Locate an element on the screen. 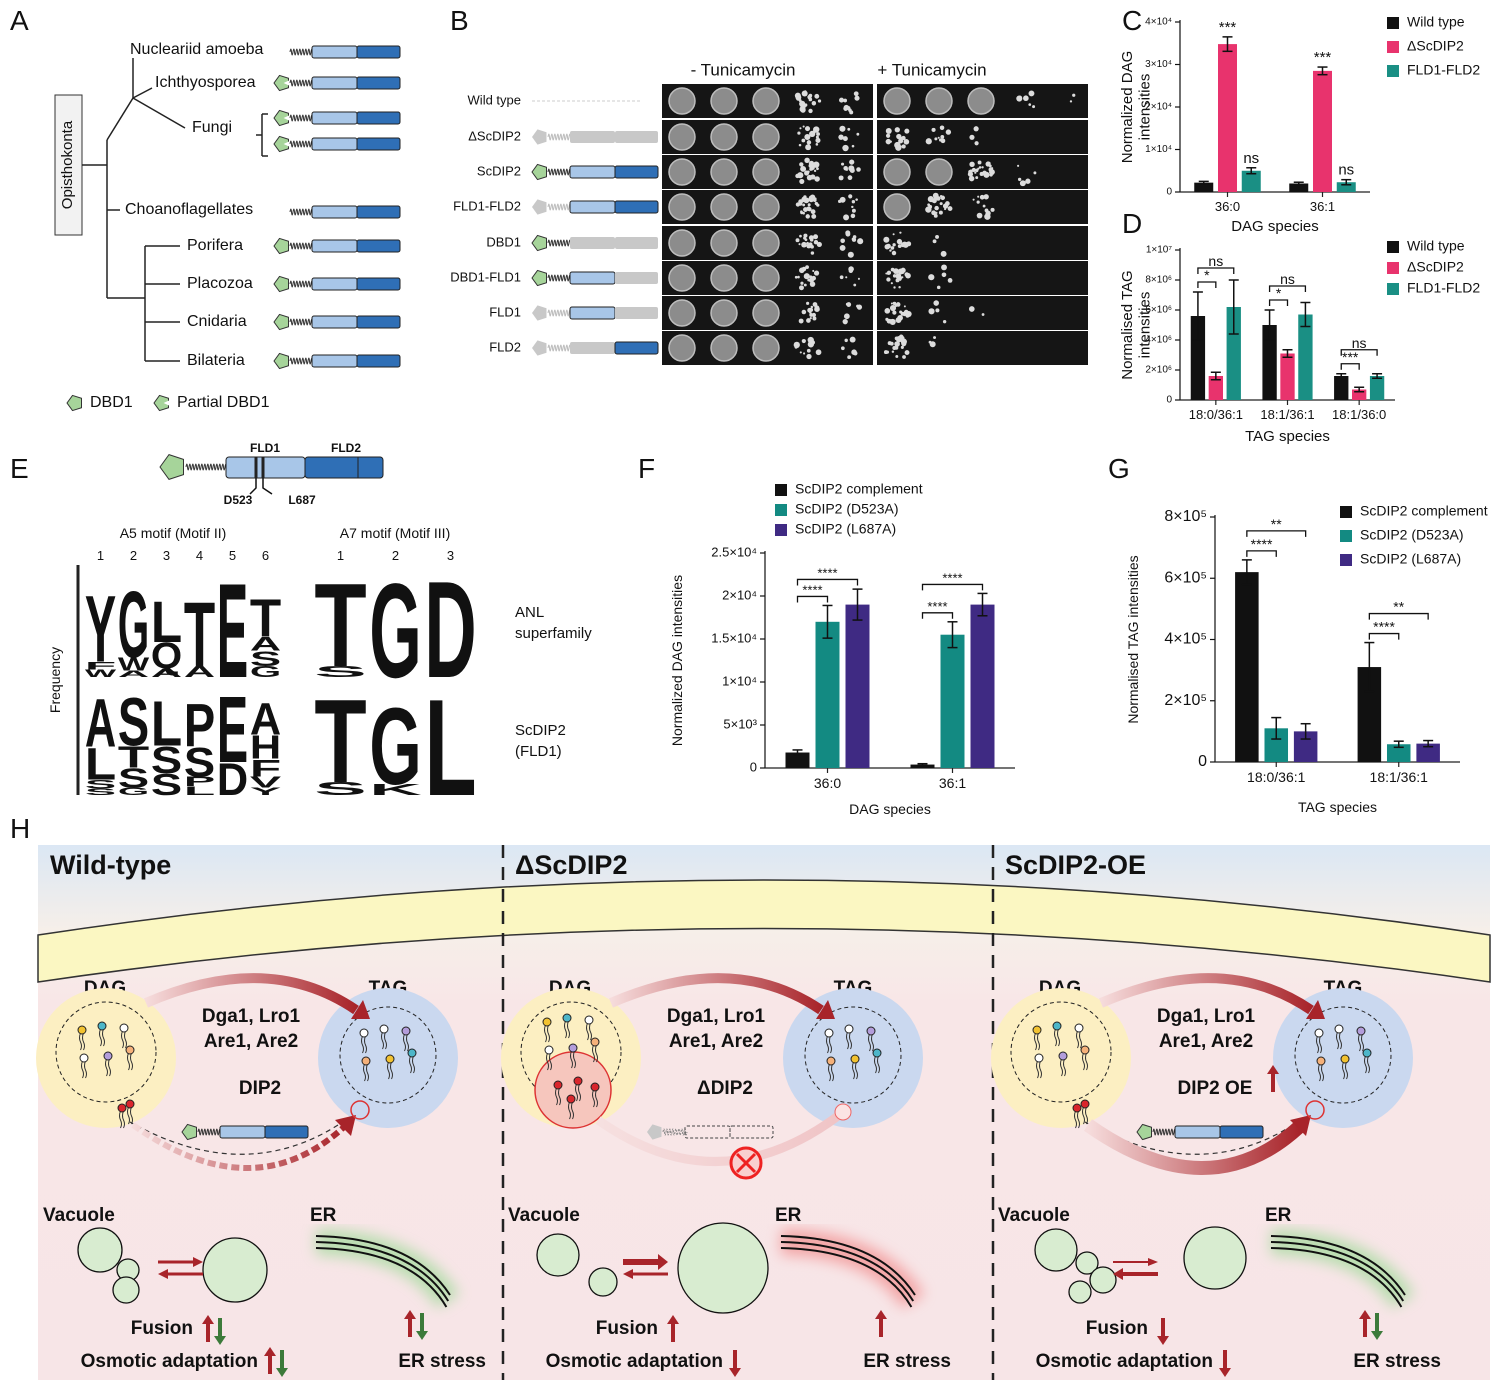 This screenshot has height=1382, width=1500. group-box is located at coordinates (68, 165).